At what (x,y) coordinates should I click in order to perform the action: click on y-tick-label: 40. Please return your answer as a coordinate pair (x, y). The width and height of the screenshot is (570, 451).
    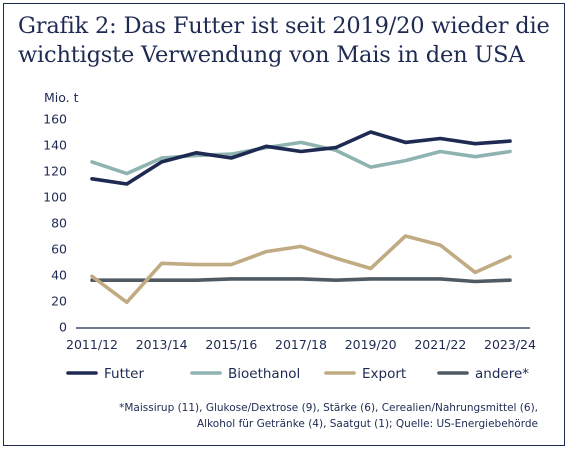
    Looking at the image, I should click on (59, 275).